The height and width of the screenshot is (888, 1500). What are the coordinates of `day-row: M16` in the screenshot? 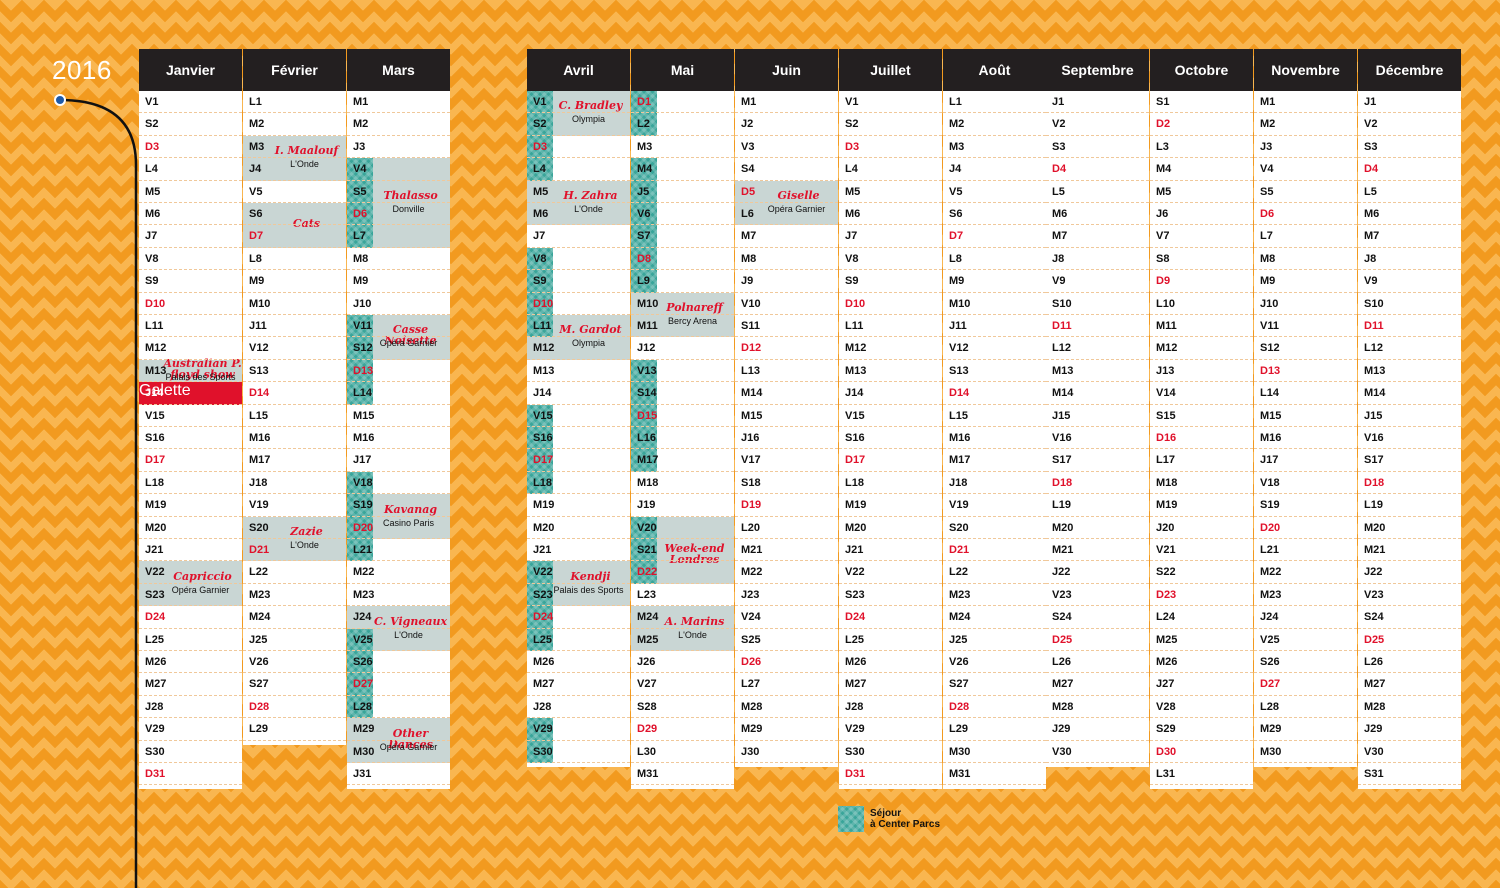 It's located at (1305, 438).